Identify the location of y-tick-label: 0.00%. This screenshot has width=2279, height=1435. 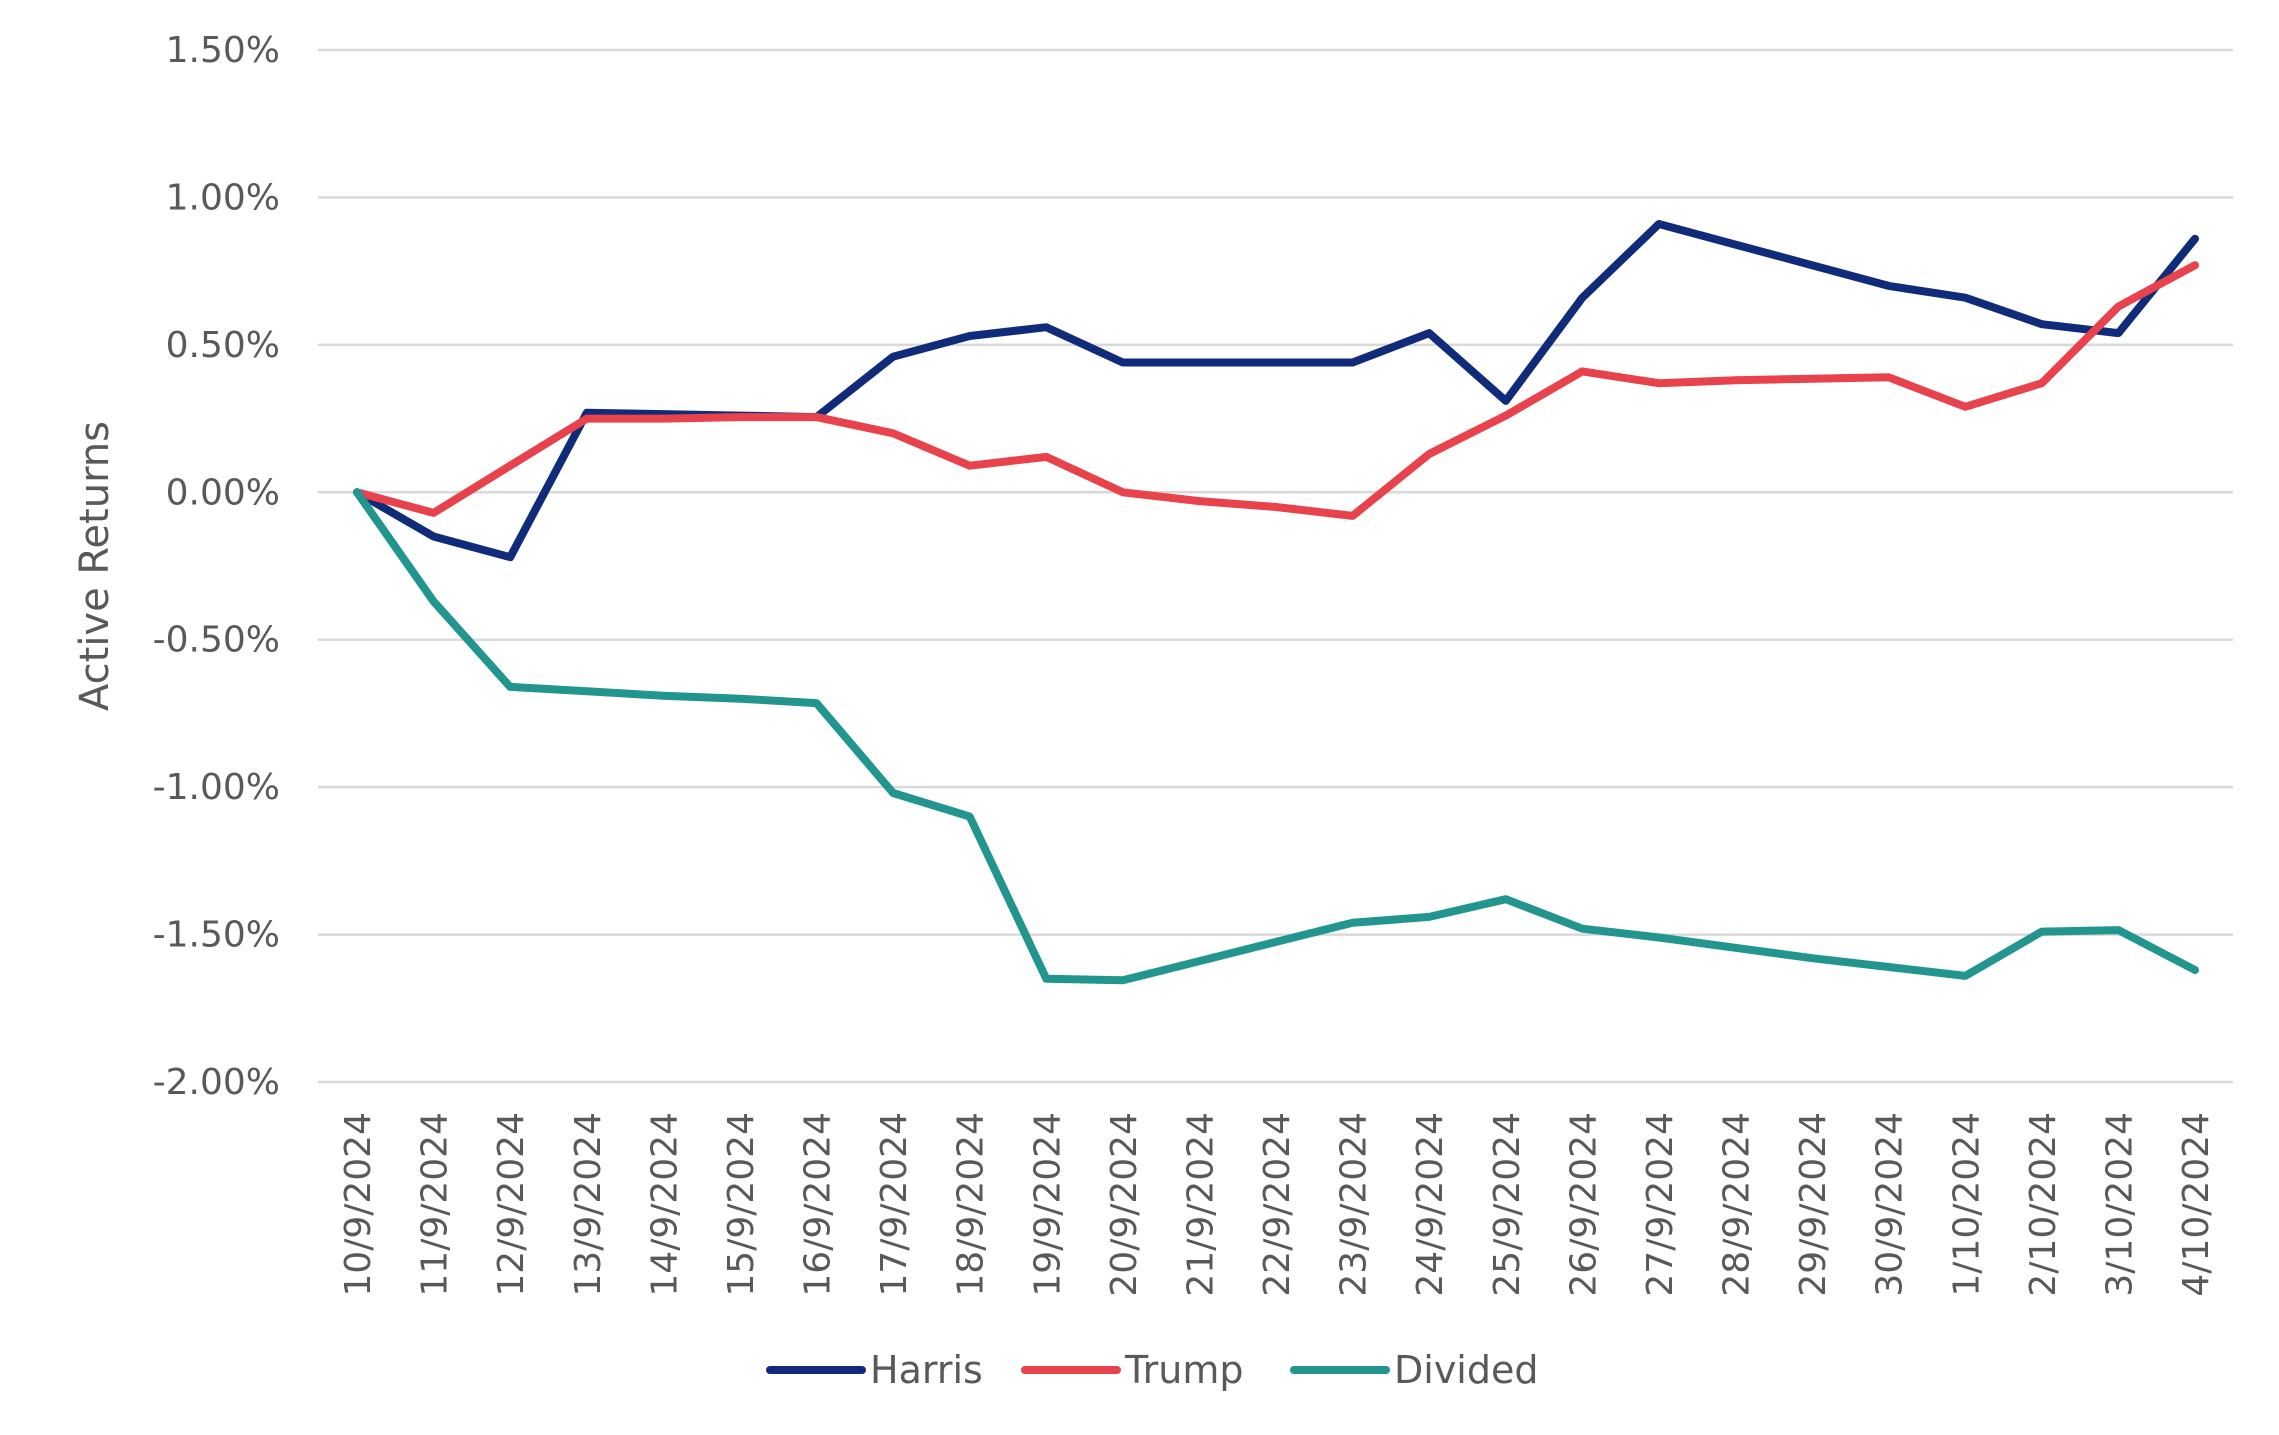
(223, 492).